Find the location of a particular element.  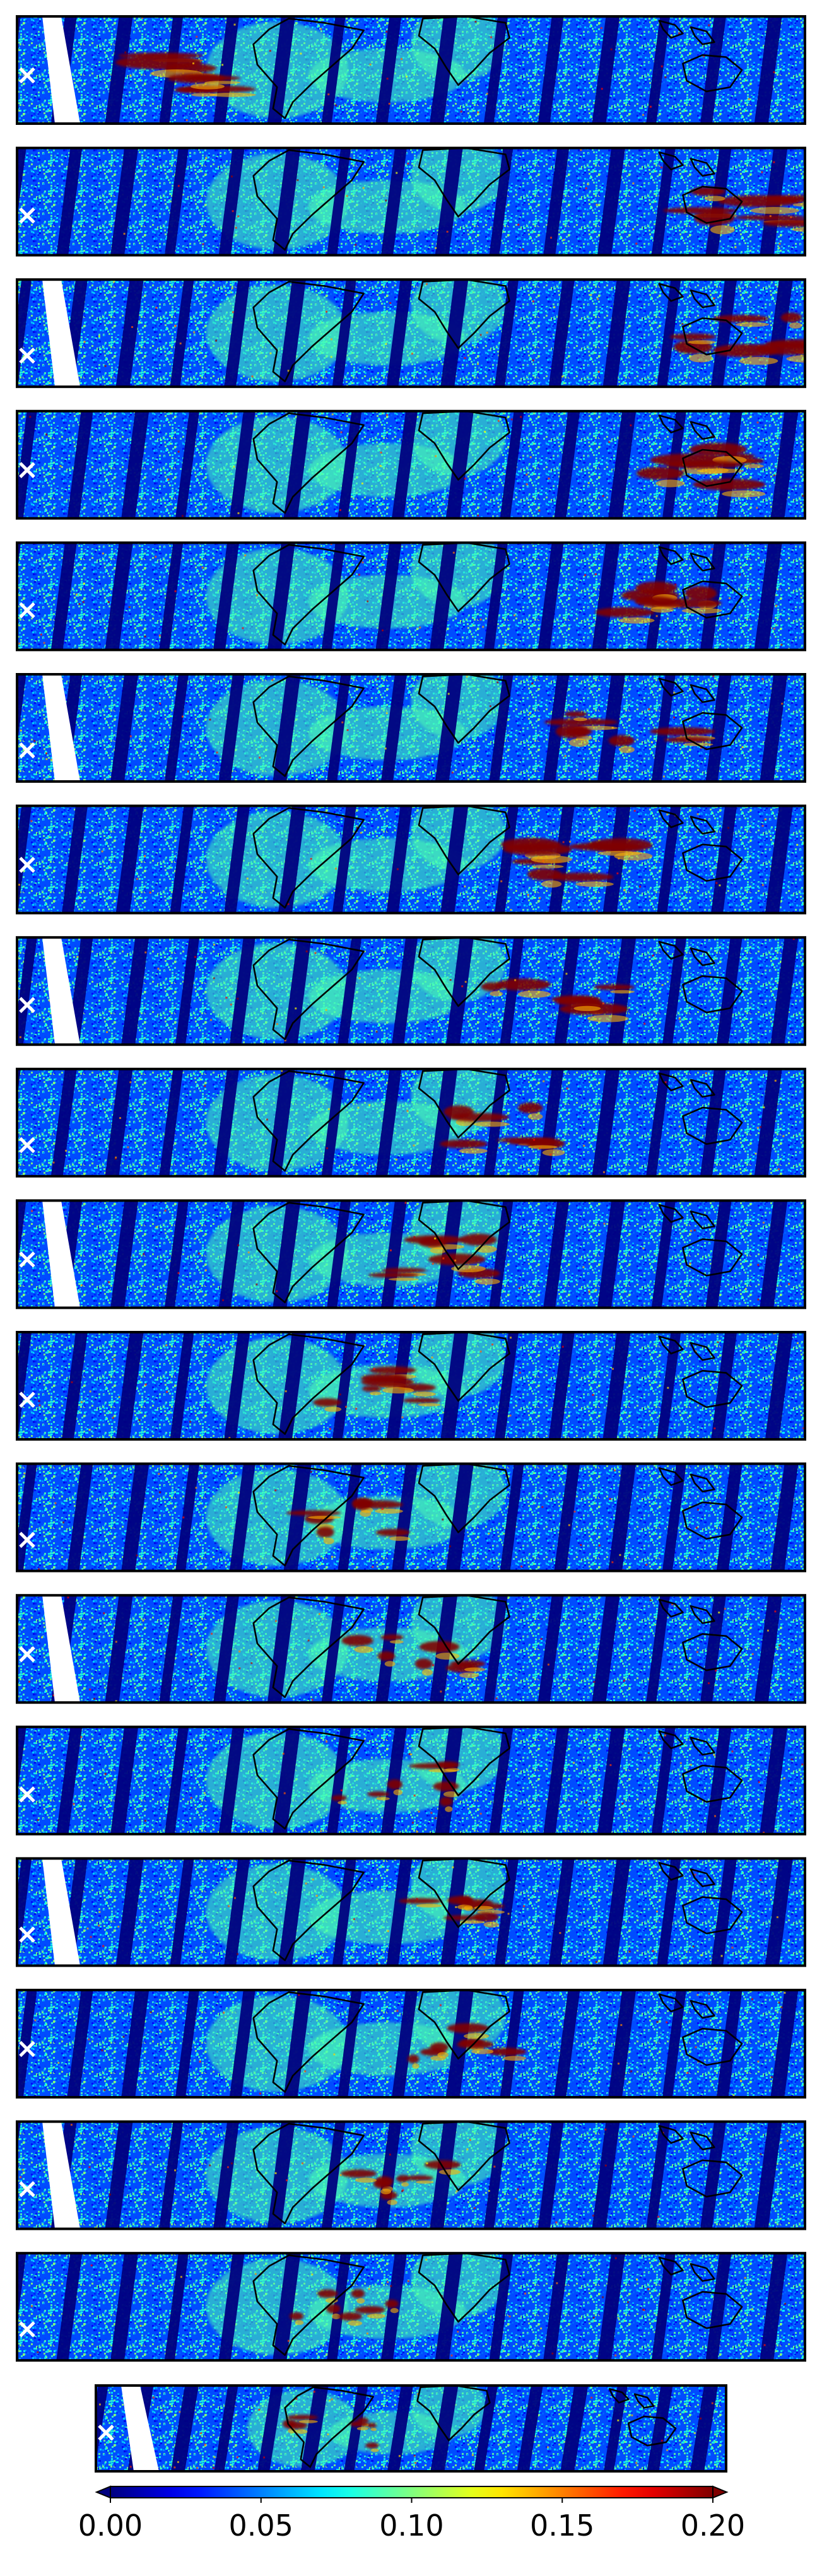

colorbar-tick-label: 0.10 is located at coordinates (411, 2526).